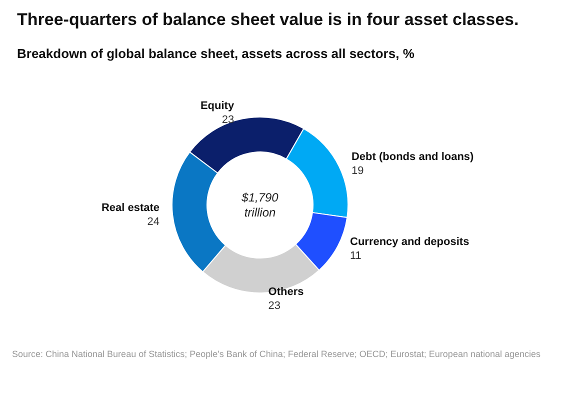  What do you see at coordinates (357, 170) in the screenshot?
I see `data-label: 19` at bounding box center [357, 170].